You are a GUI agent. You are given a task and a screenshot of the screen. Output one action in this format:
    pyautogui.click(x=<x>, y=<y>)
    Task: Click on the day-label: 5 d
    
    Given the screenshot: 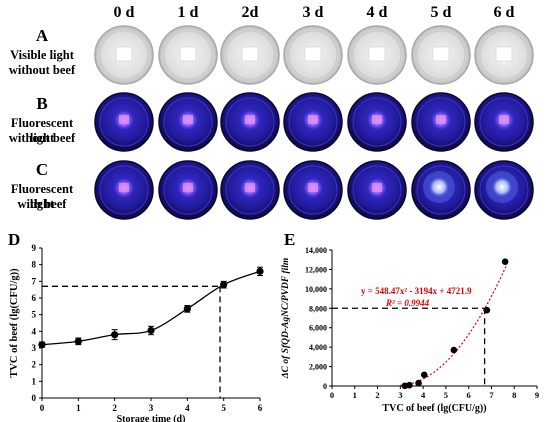 What is the action you would take?
    pyautogui.click(x=441, y=12)
    